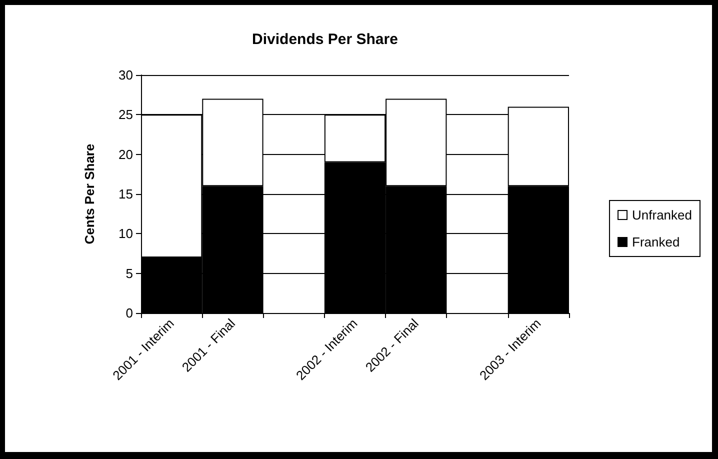  What do you see at coordinates (129, 273) in the screenshot?
I see `y-tick-label: 5` at bounding box center [129, 273].